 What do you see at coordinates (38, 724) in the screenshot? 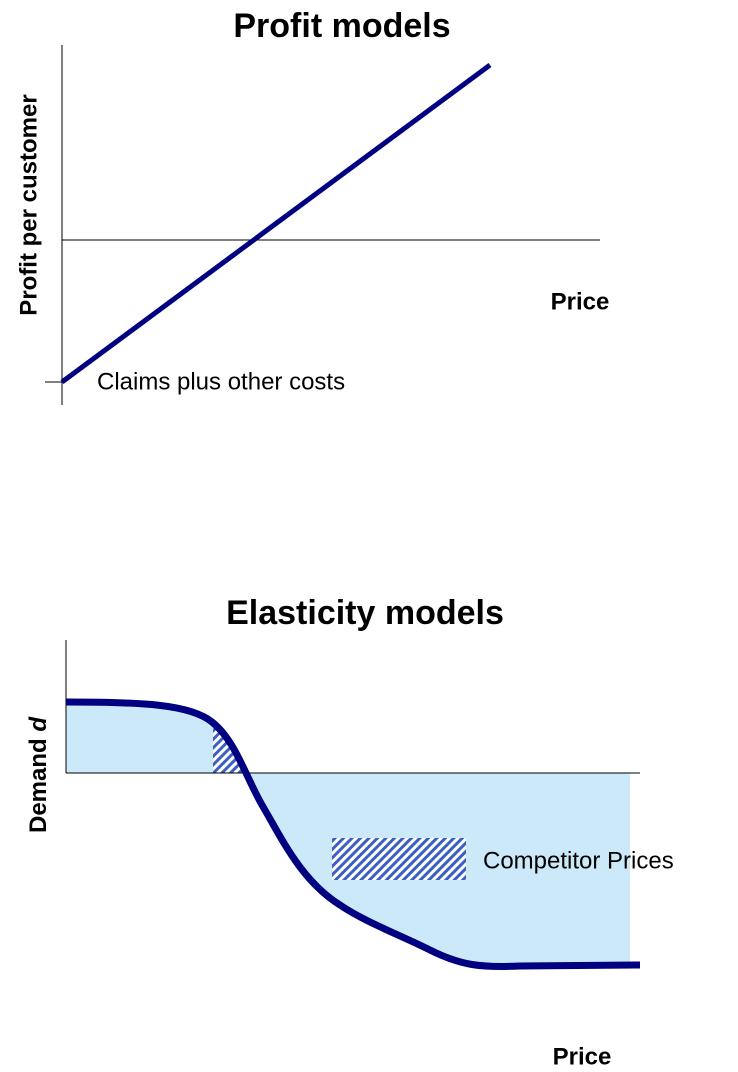
I see `y-label-symbol: d` at bounding box center [38, 724].